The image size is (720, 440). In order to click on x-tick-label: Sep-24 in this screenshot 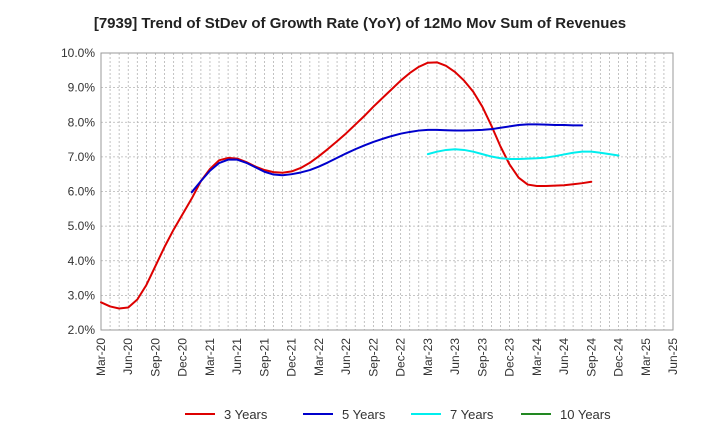, I will do `click(591, 357)`.